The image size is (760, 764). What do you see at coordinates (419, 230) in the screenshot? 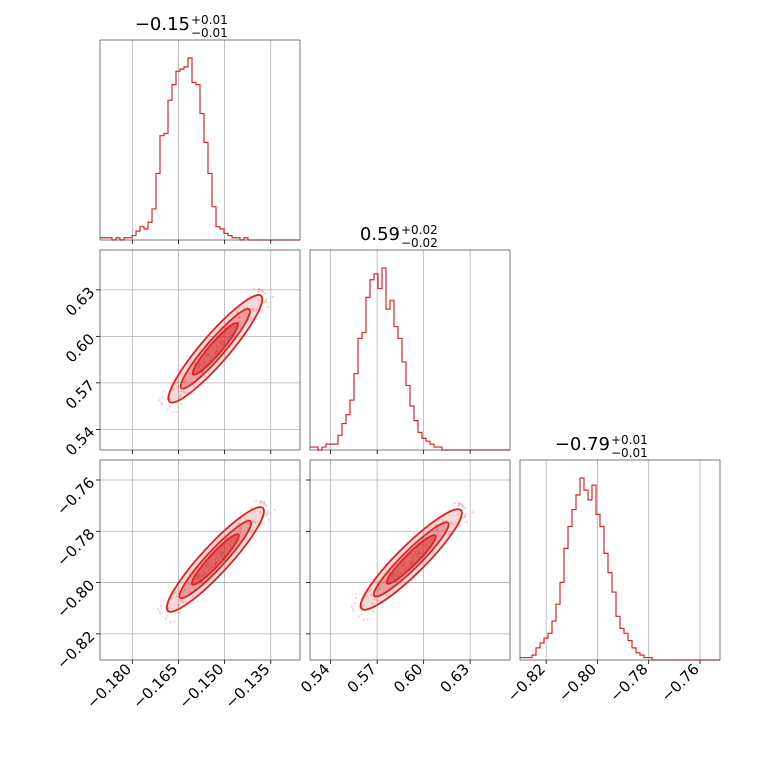
I see `param-2-marginal-title-plus: +0.02` at bounding box center [419, 230].